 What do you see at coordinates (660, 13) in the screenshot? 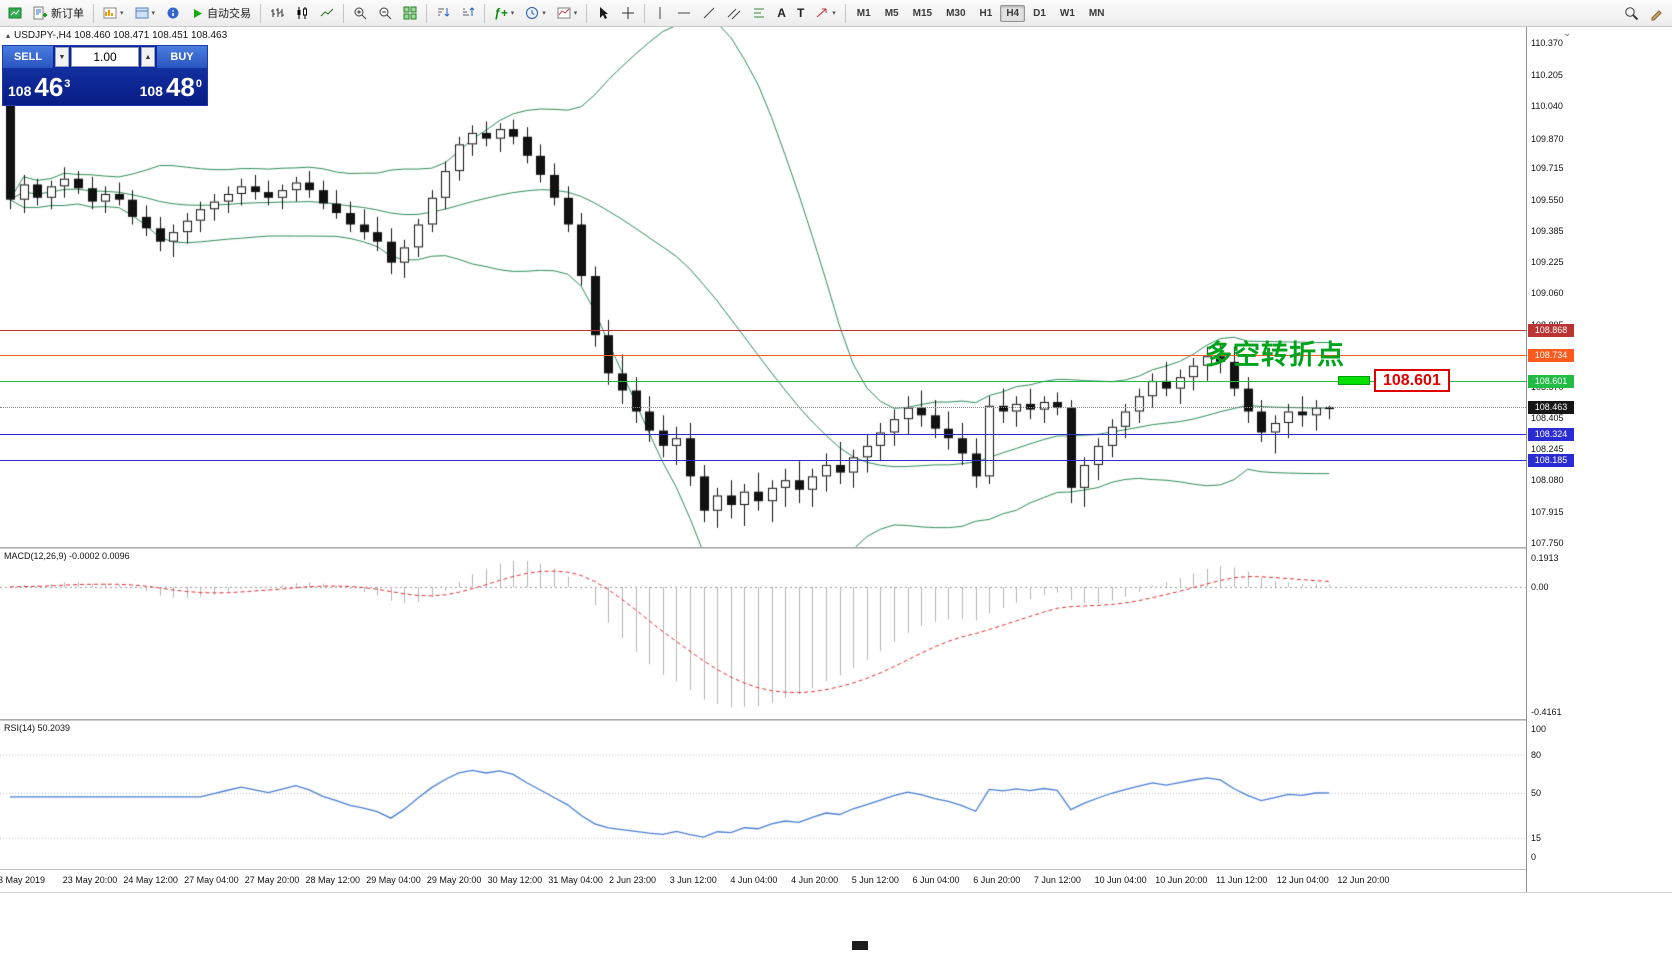
I see `vertical-line-tool-button` at bounding box center [660, 13].